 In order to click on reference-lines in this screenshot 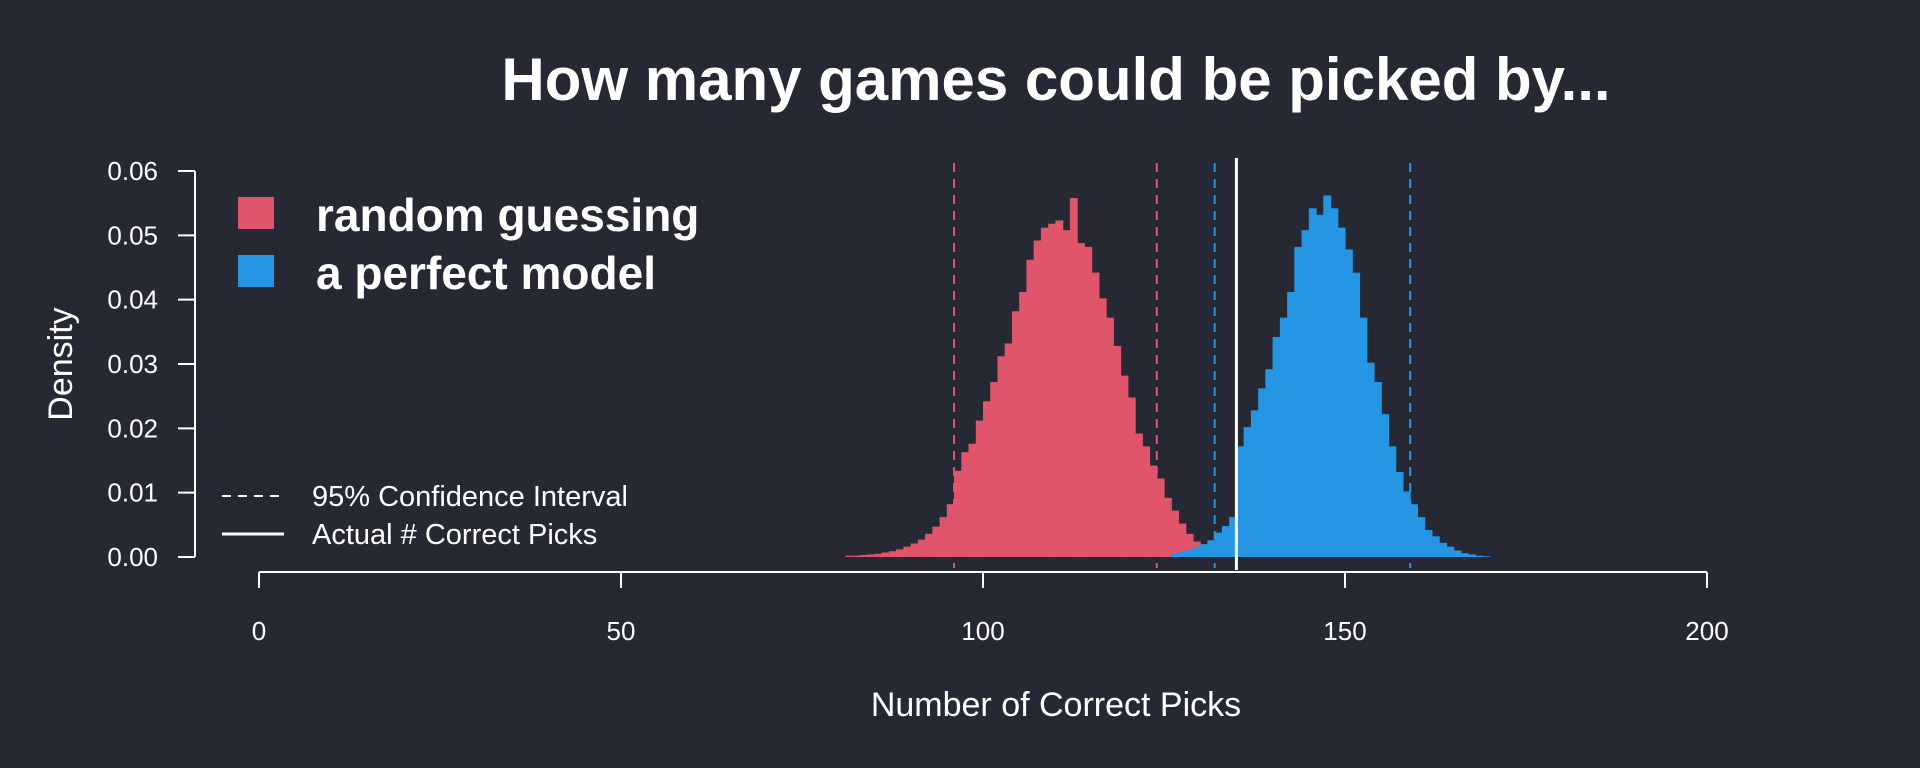, I will do `click(1182, 364)`.